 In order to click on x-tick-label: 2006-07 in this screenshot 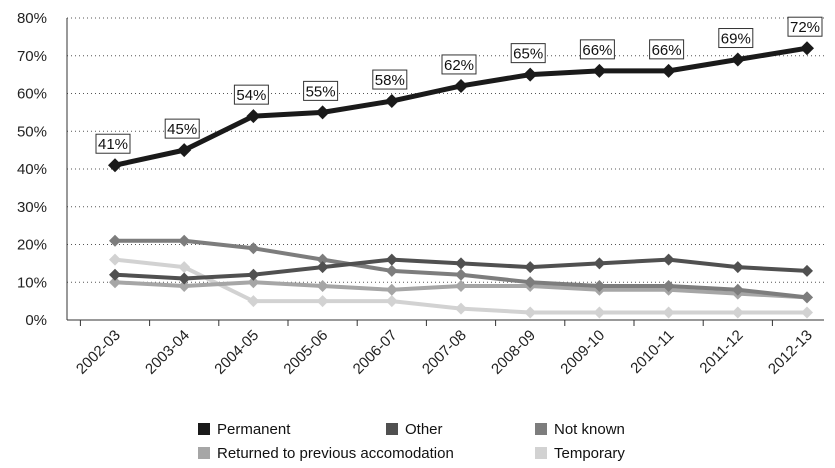, I will do `click(375, 352)`.